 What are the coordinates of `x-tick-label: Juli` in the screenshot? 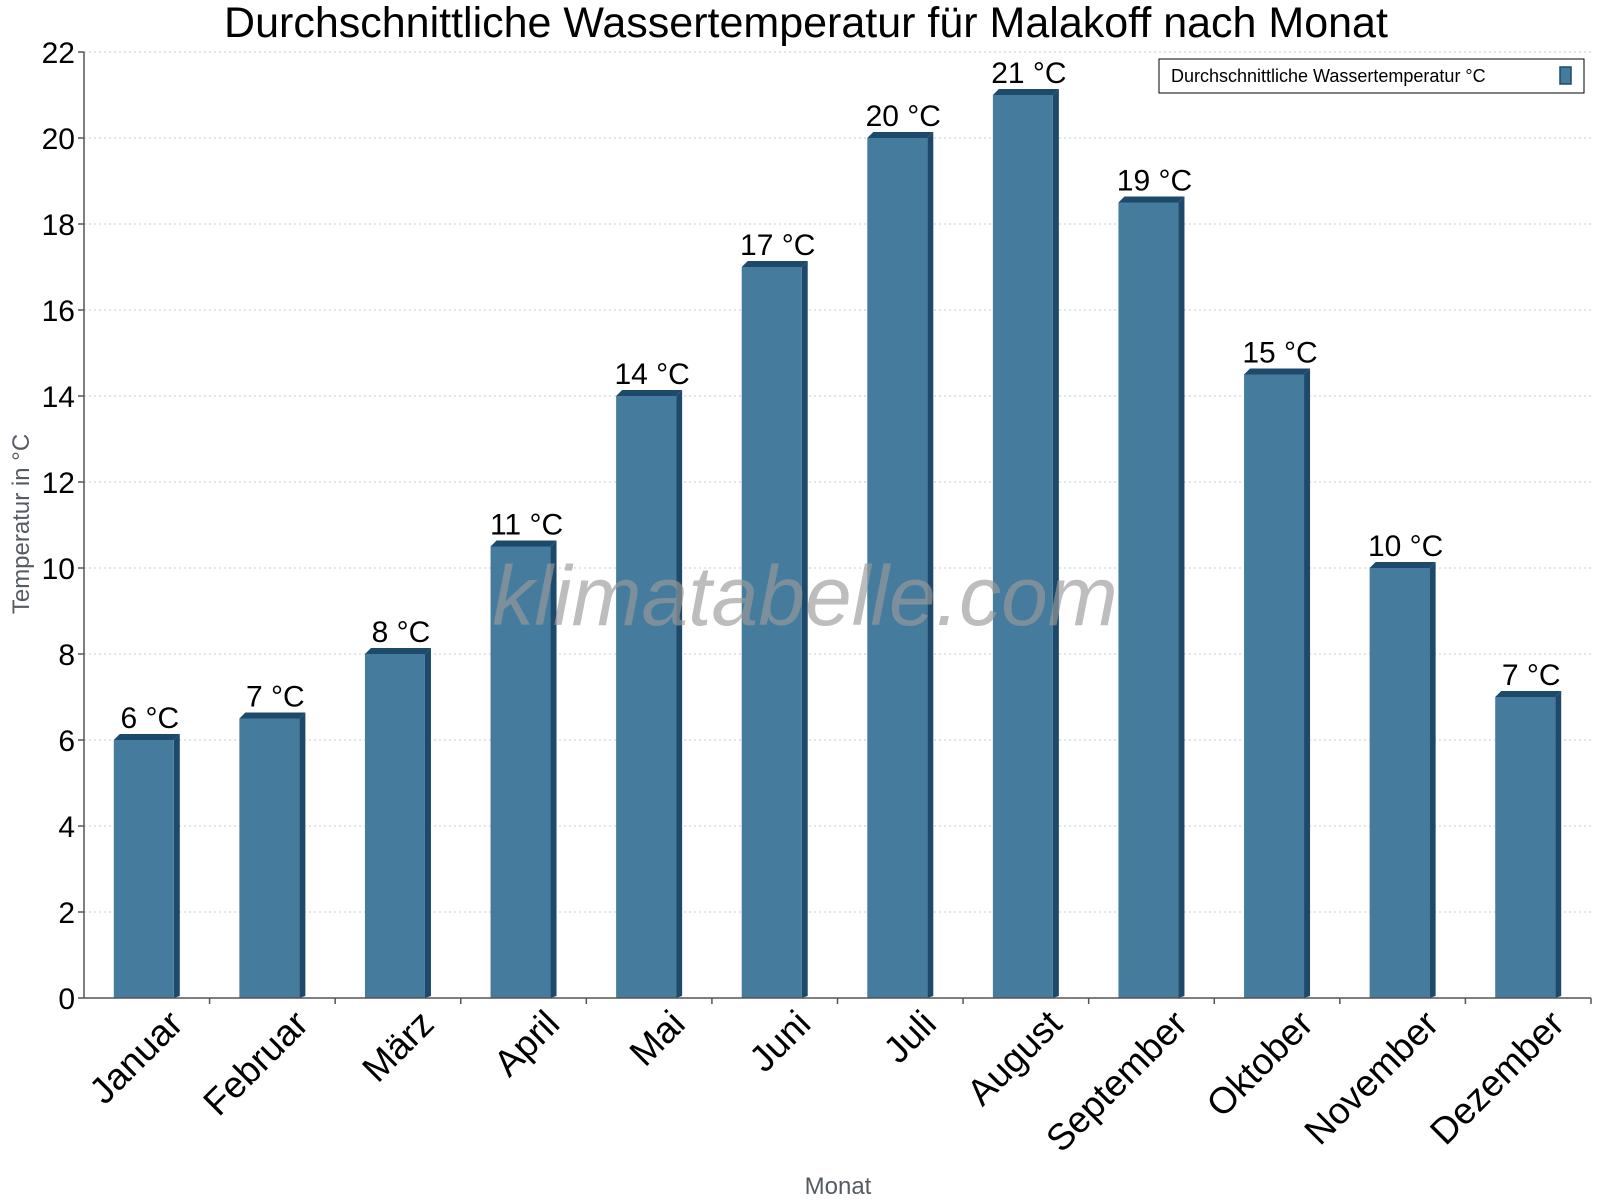 It's located at (910, 1037).